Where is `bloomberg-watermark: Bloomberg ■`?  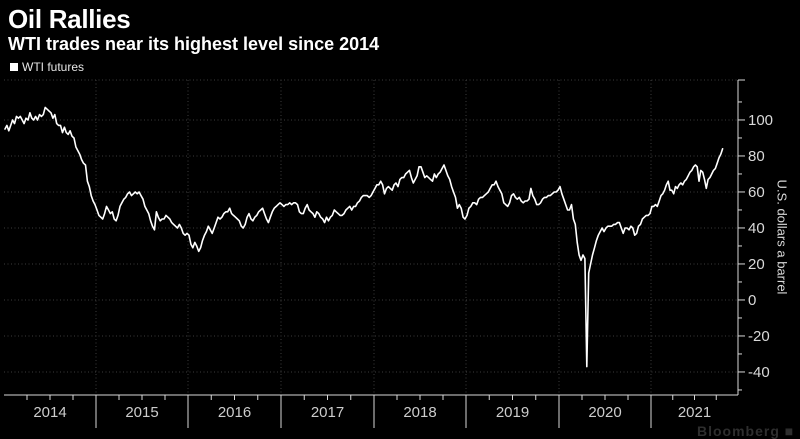 bloomberg-watermark: Bloomberg ■ is located at coordinates (746, 431).